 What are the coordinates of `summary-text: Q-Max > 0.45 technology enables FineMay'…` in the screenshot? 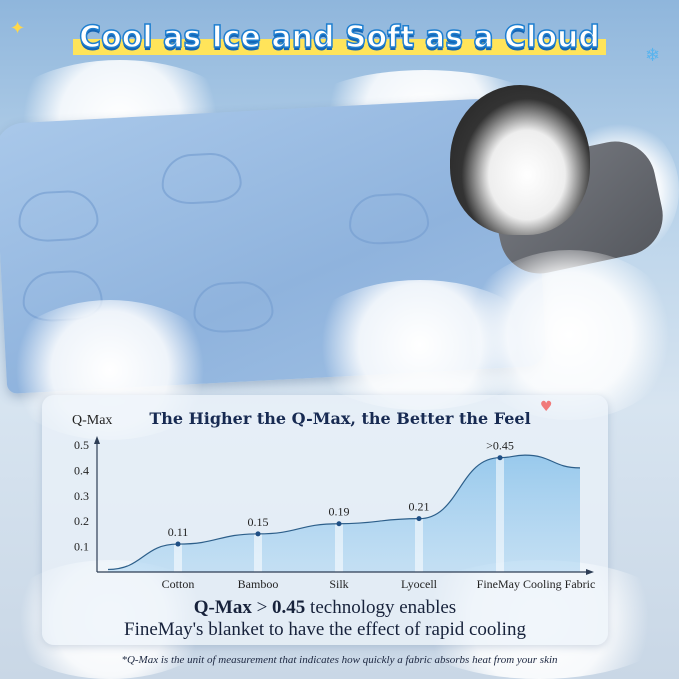 It's located at (325, 619).